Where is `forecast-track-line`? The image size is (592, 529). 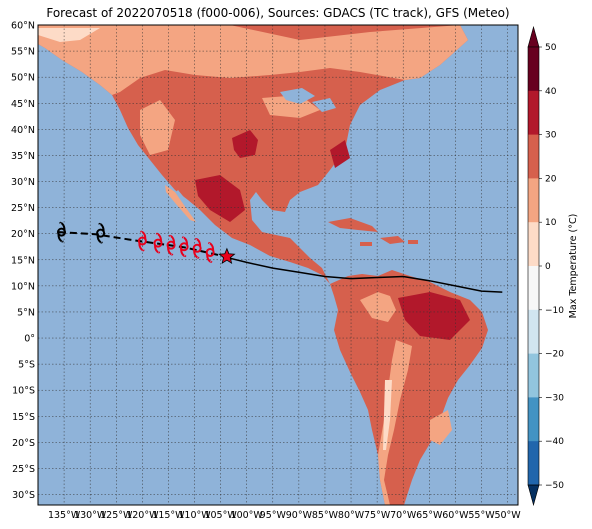
forecast-track-line is located at coordinates (364, 274).